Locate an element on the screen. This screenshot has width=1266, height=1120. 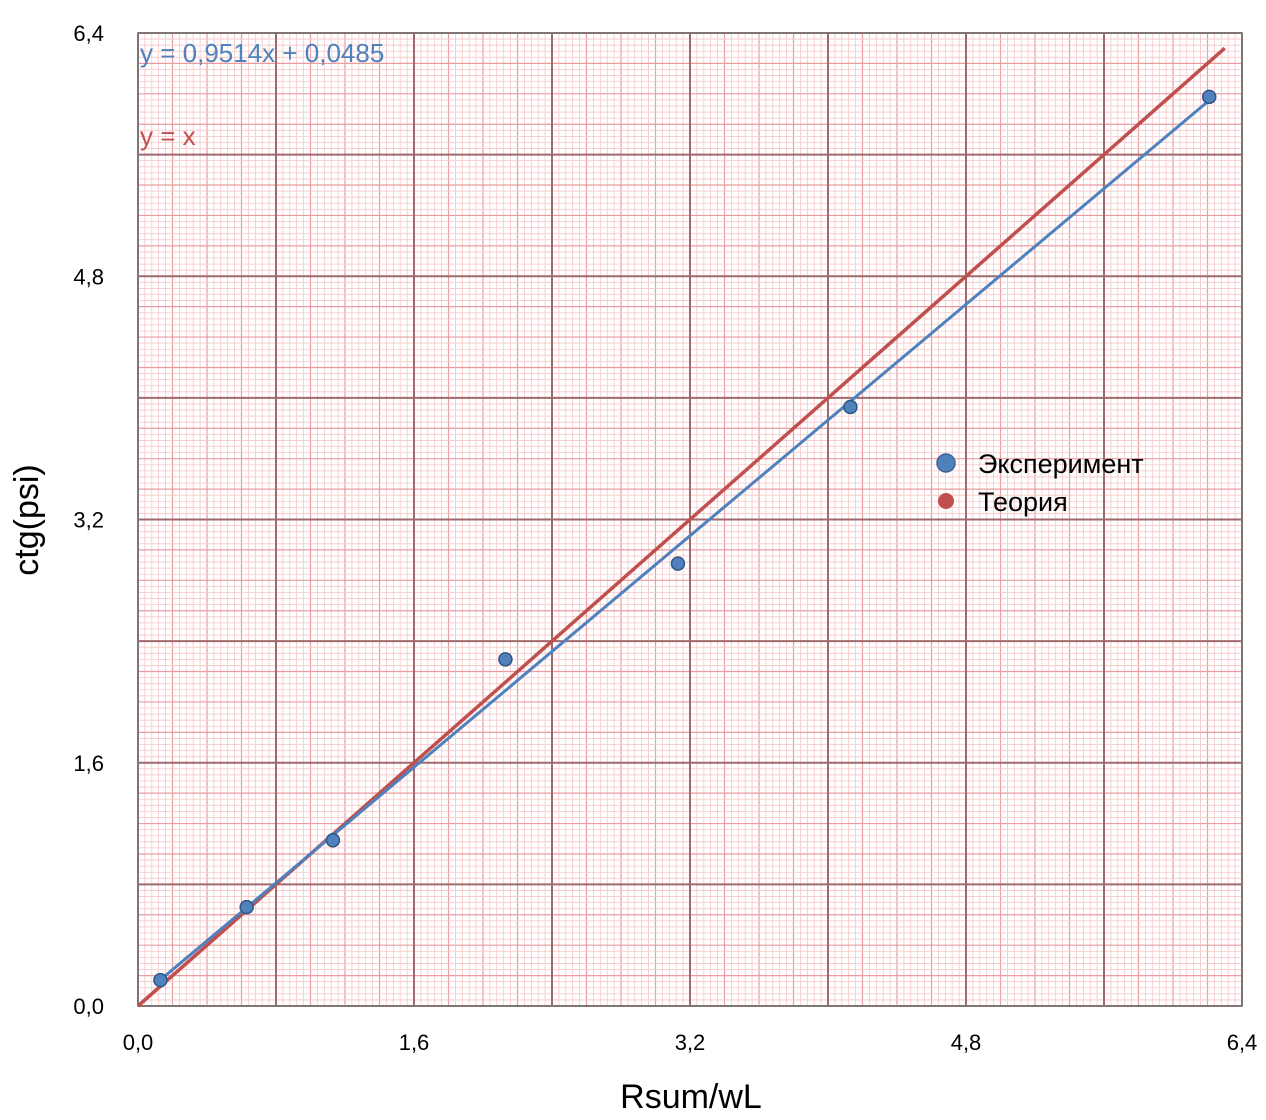
legend-marker-experiment is located at coordinates (946, 463).